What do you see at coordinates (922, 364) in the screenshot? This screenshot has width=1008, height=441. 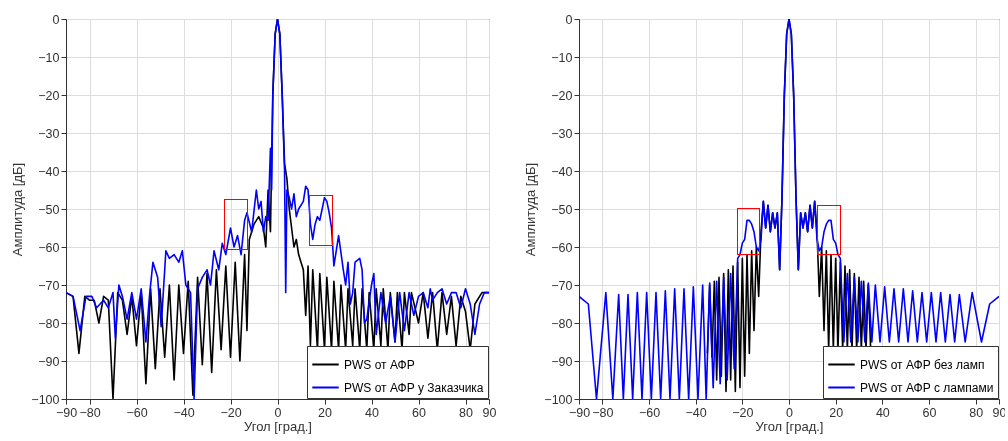 I see `legend-label: PWS от АФР без ламп` at bounding box center [922, 364].